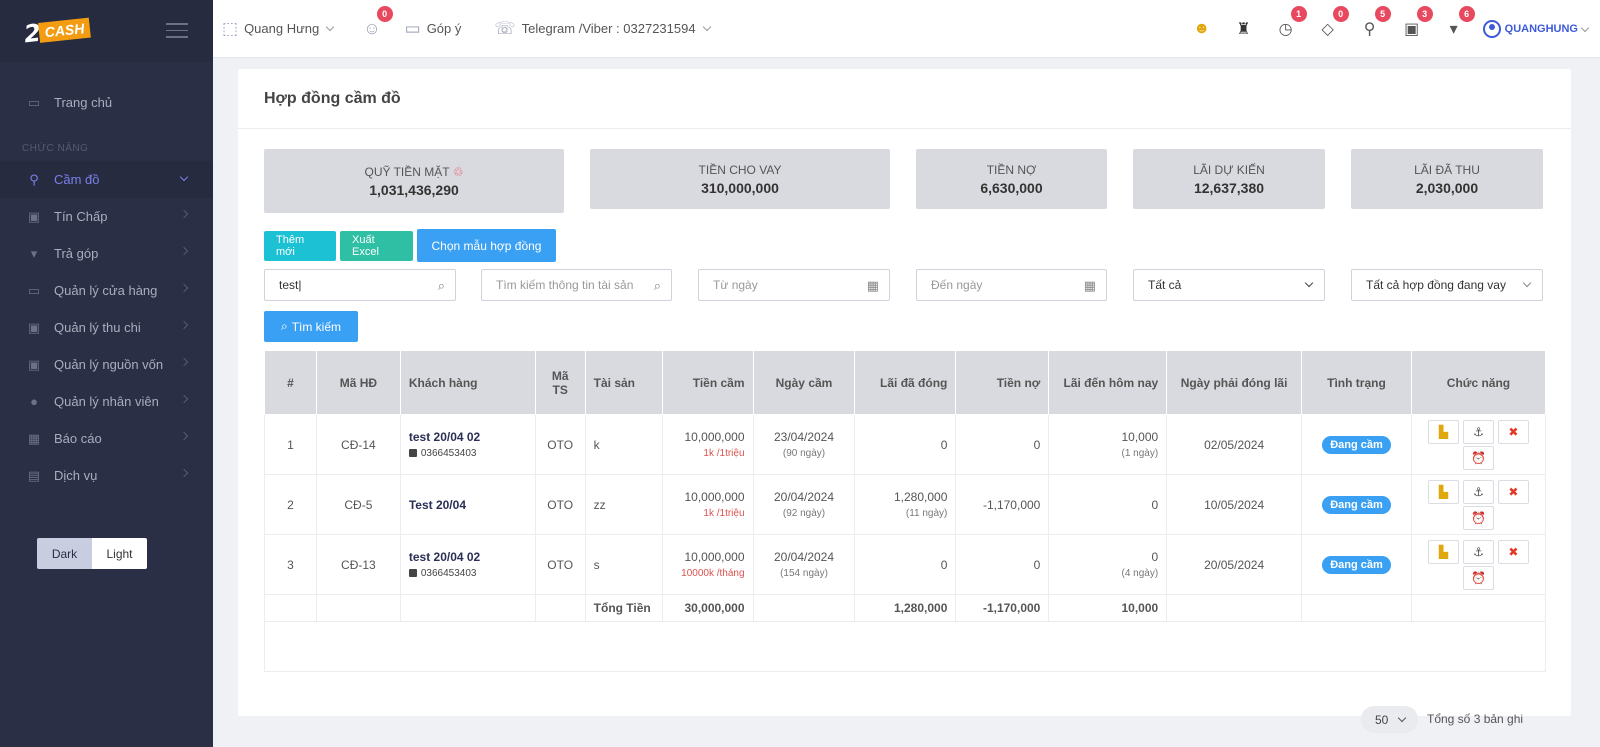  I want to click on paid-days: (11 ngày), so click(926, 513).